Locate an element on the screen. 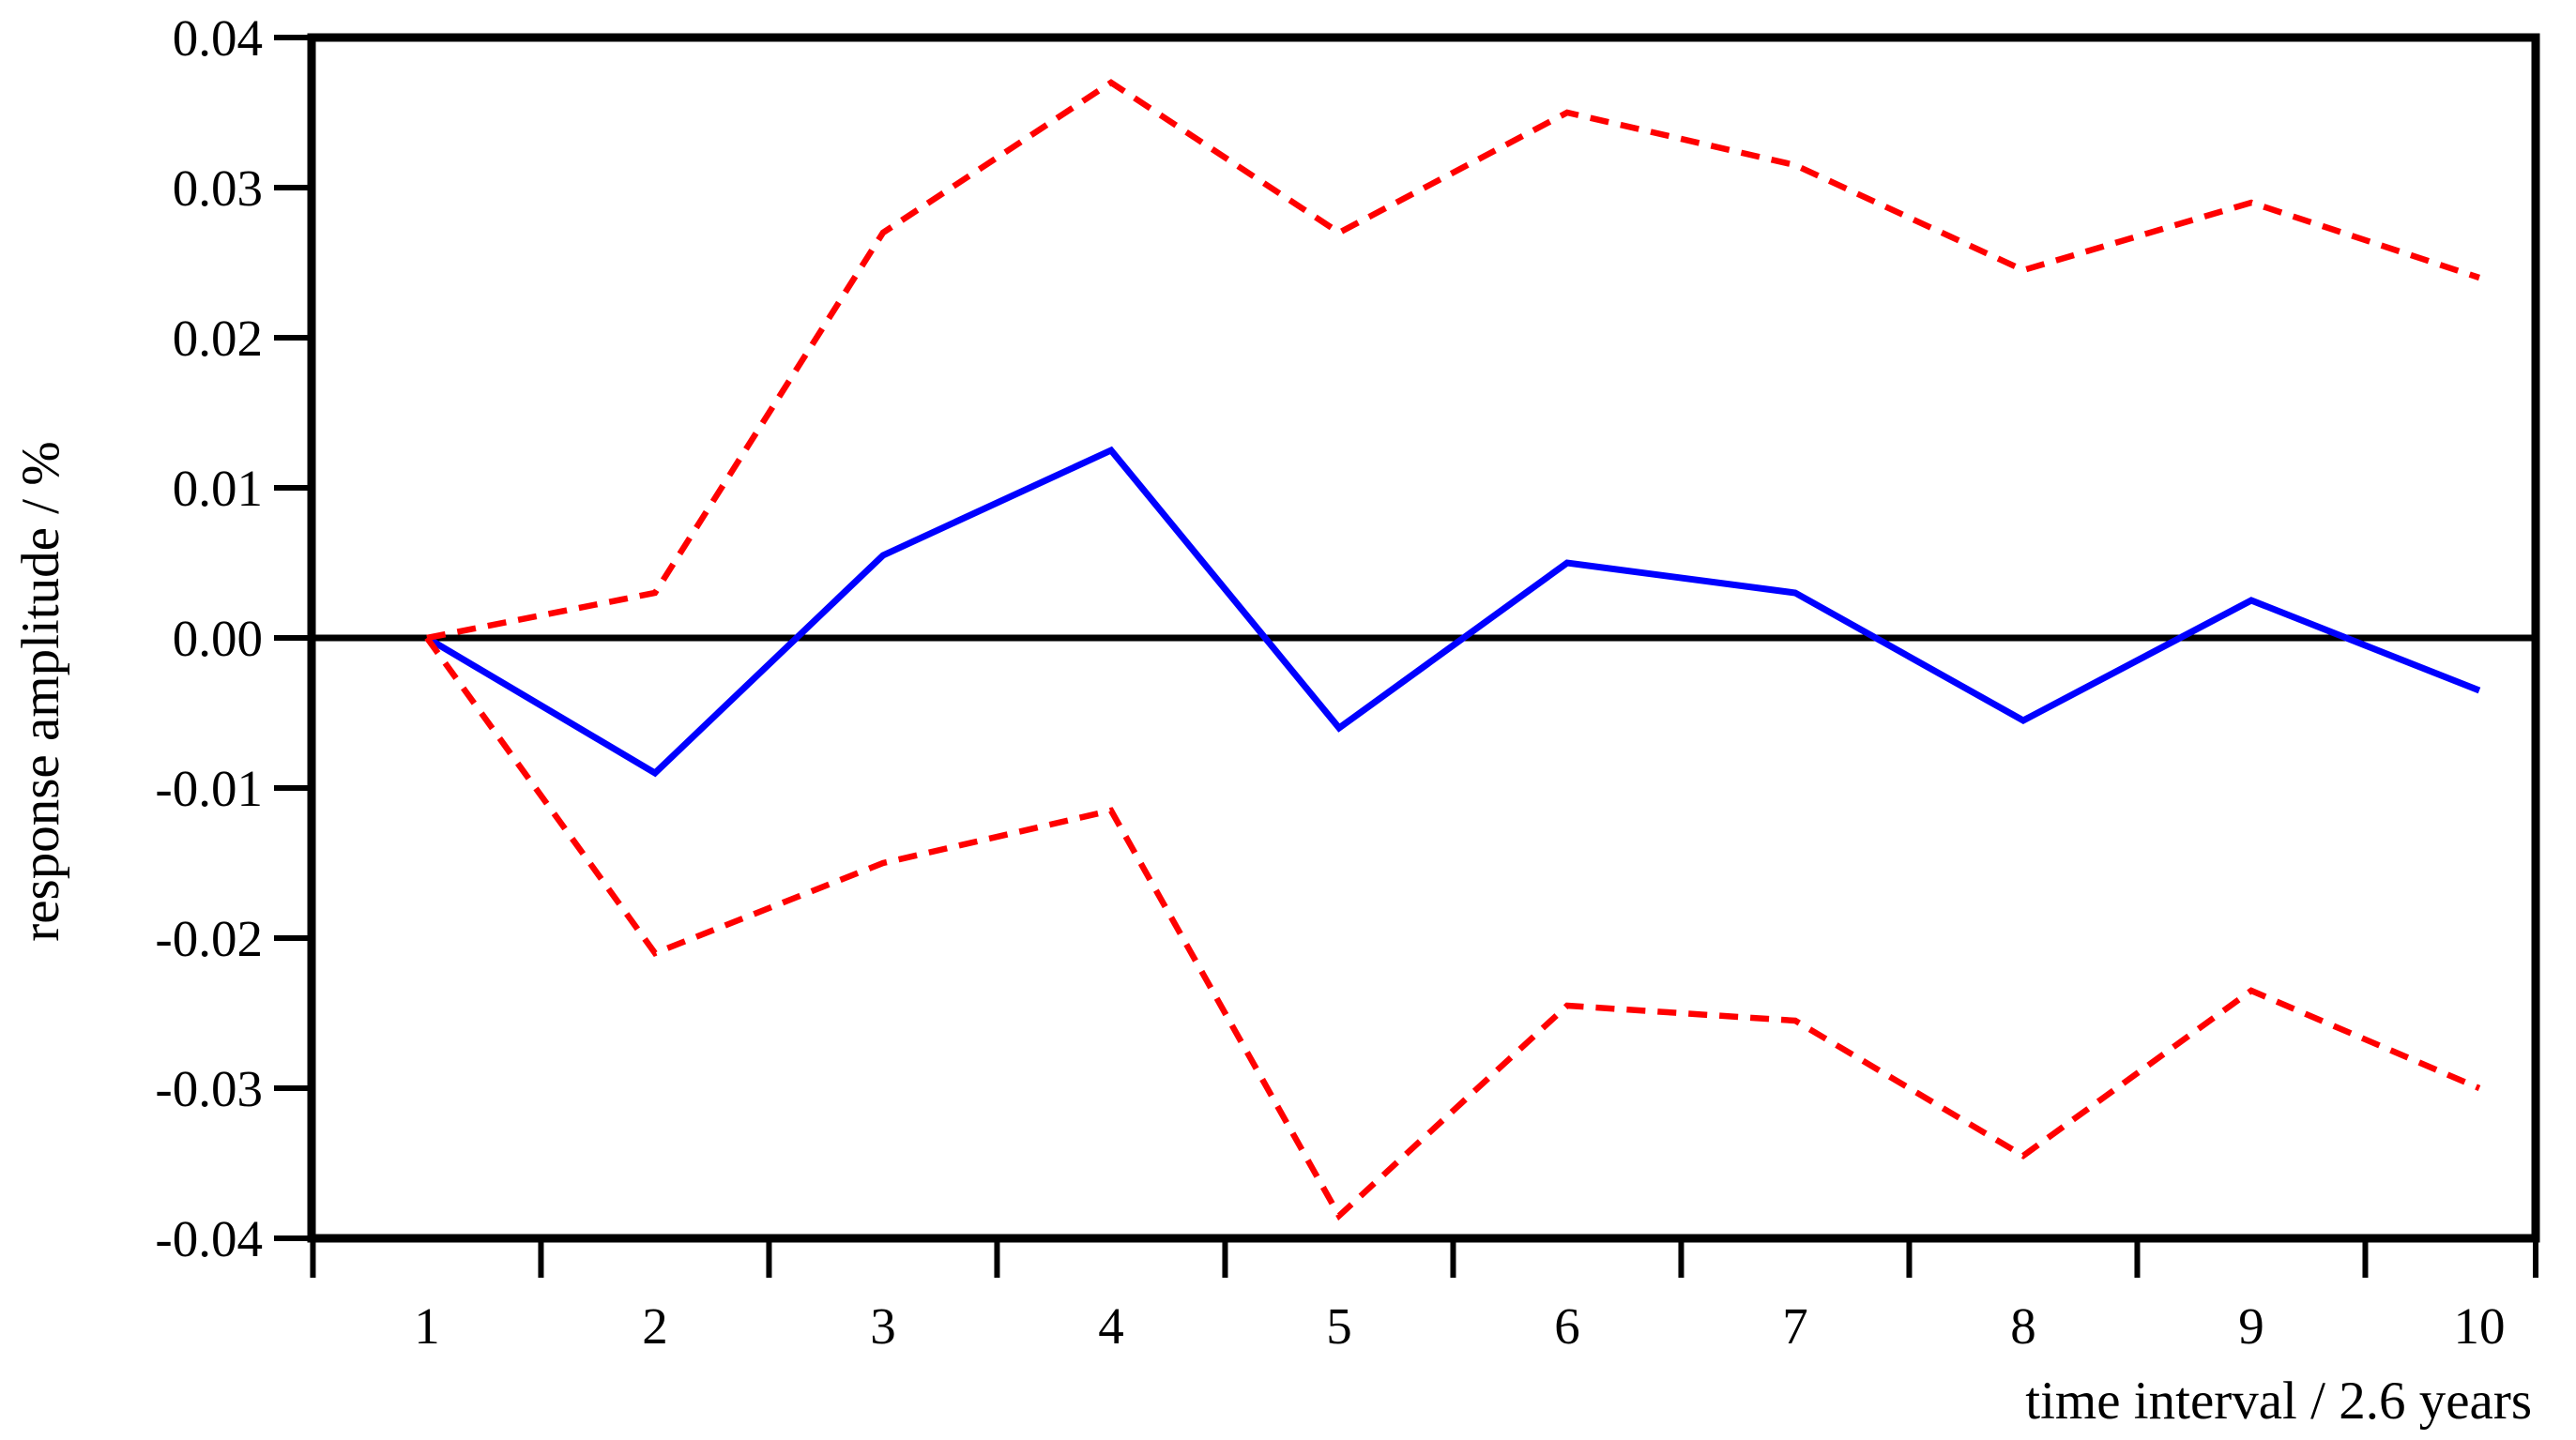  x-tick-label: 10 is located at coordinates (2479, 1326).